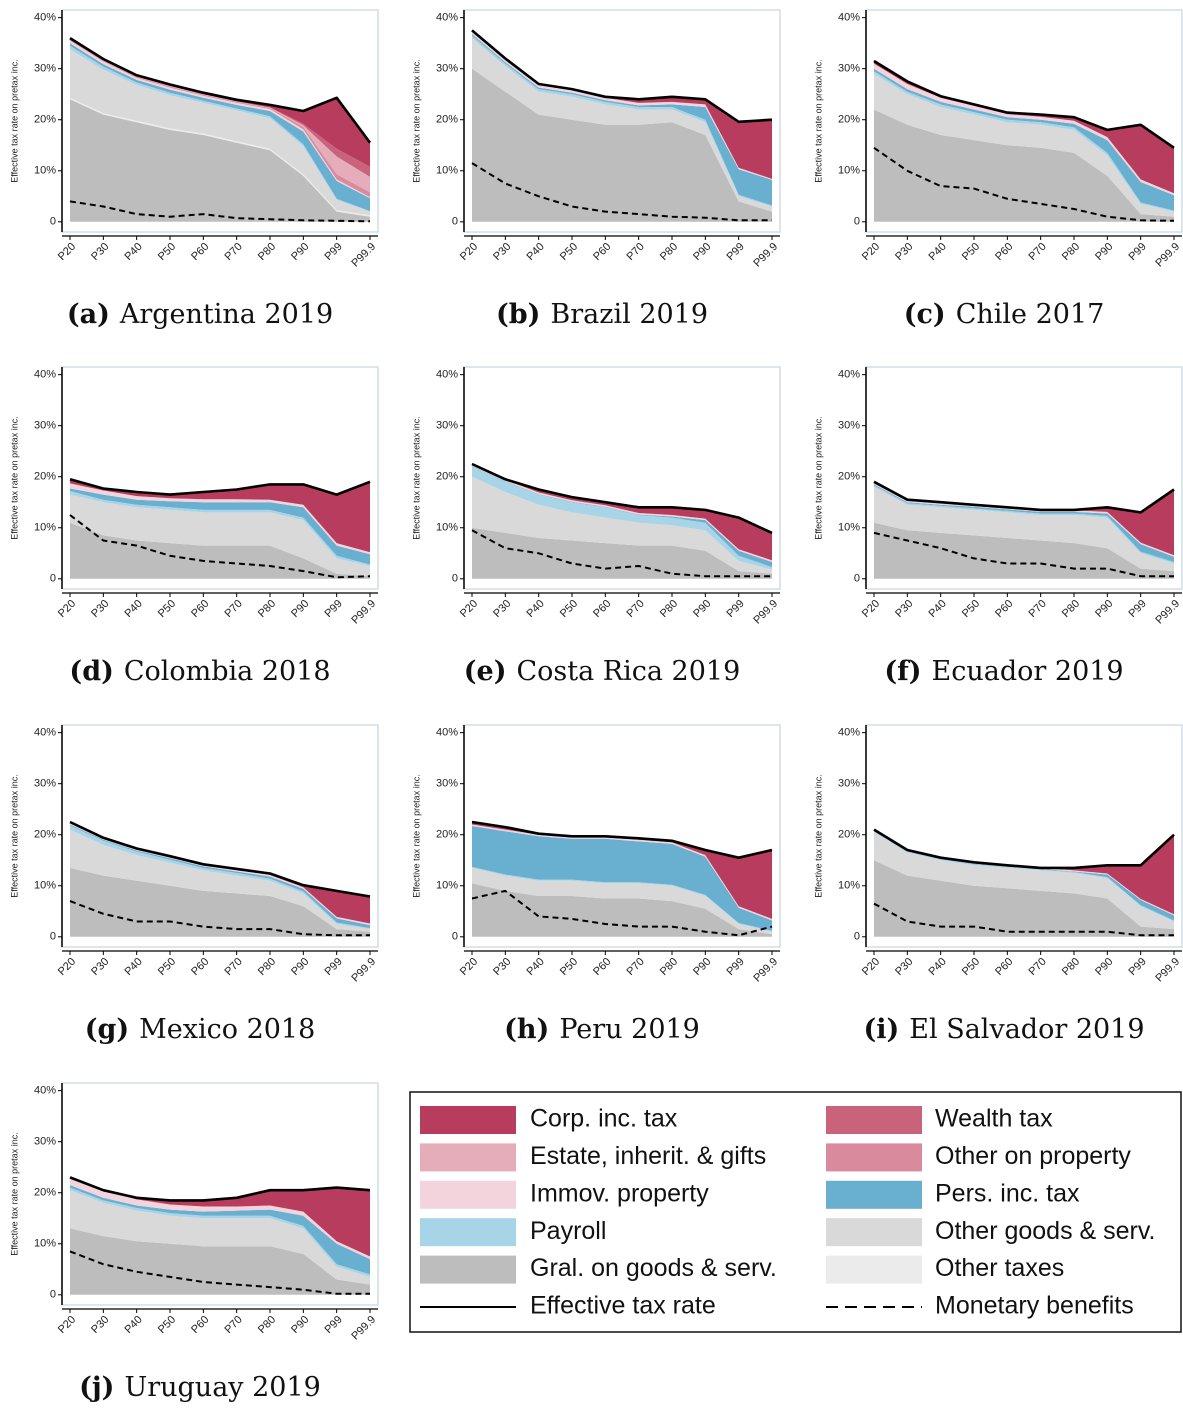 The image size is (1183, 1408). I want to click on caption-label: (a), so click(88, 314).